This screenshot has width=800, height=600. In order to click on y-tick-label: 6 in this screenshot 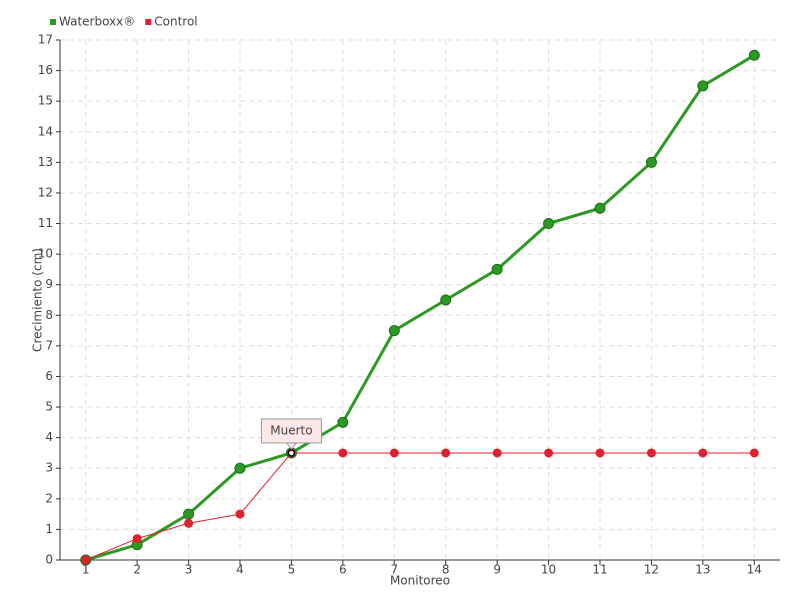, I will do `click(49, 376)`.